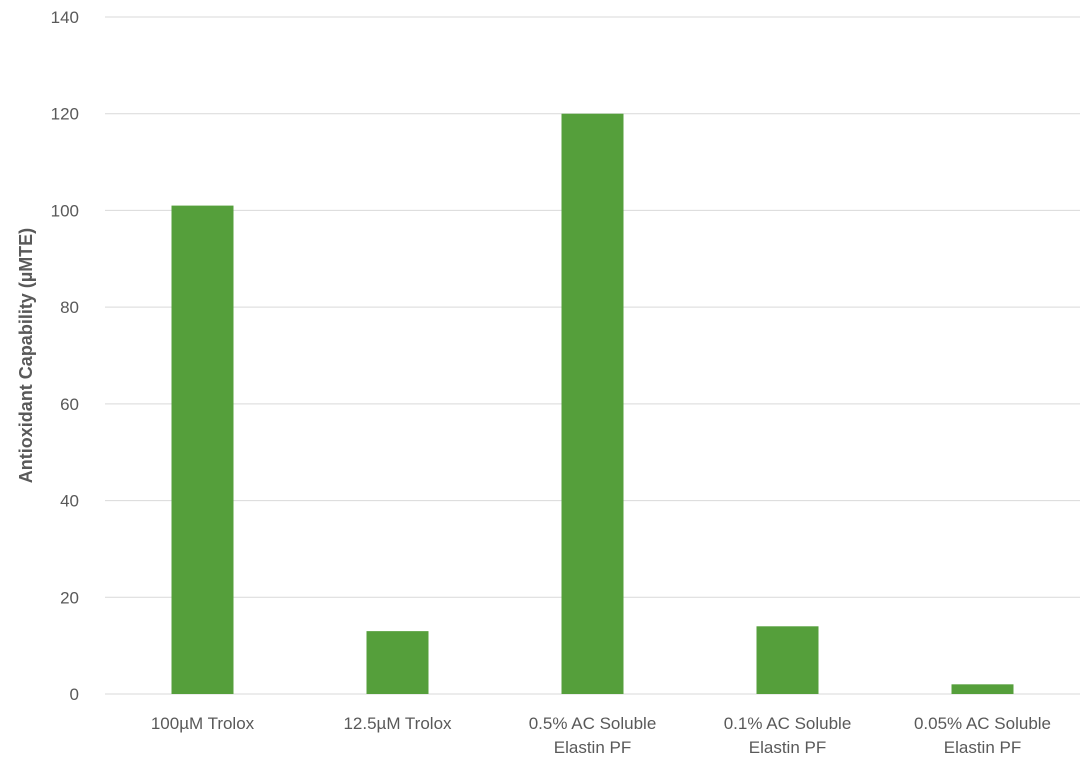  I want to click on y-tick-label: 60, so click(69, 404).